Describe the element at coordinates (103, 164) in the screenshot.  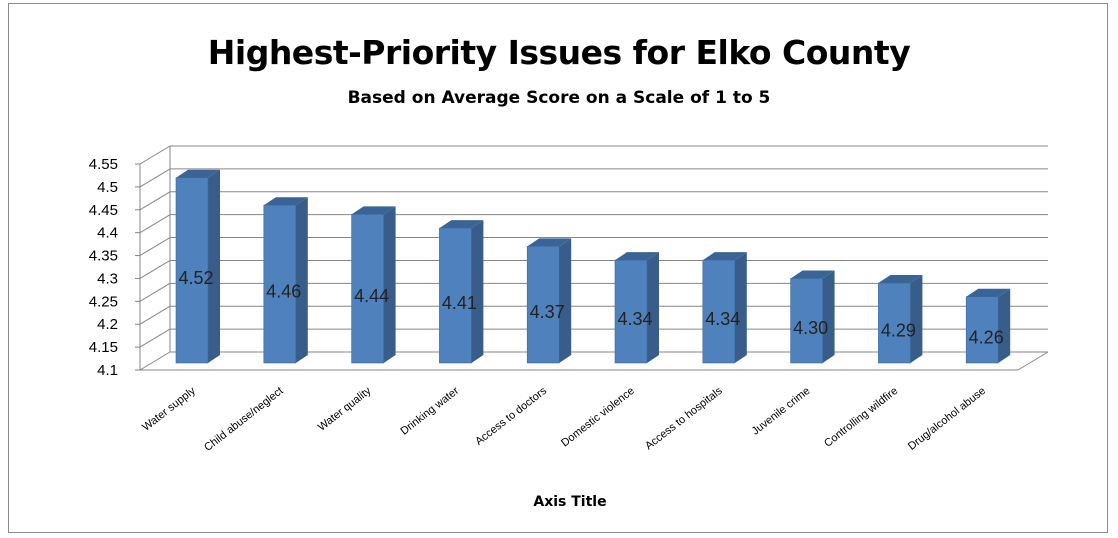
I see `y-tick-label: 4.55` at that location.